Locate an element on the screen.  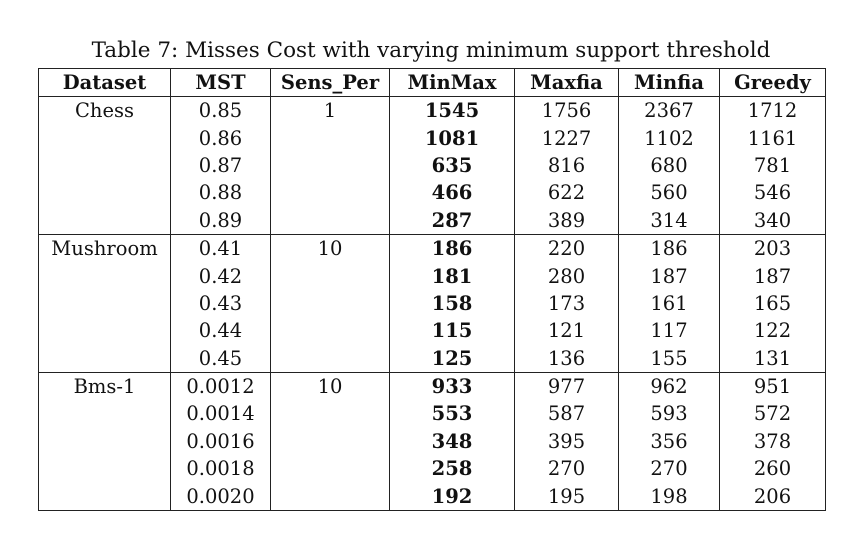
cell-greedy: 340 is located at coordinates (772, 220).